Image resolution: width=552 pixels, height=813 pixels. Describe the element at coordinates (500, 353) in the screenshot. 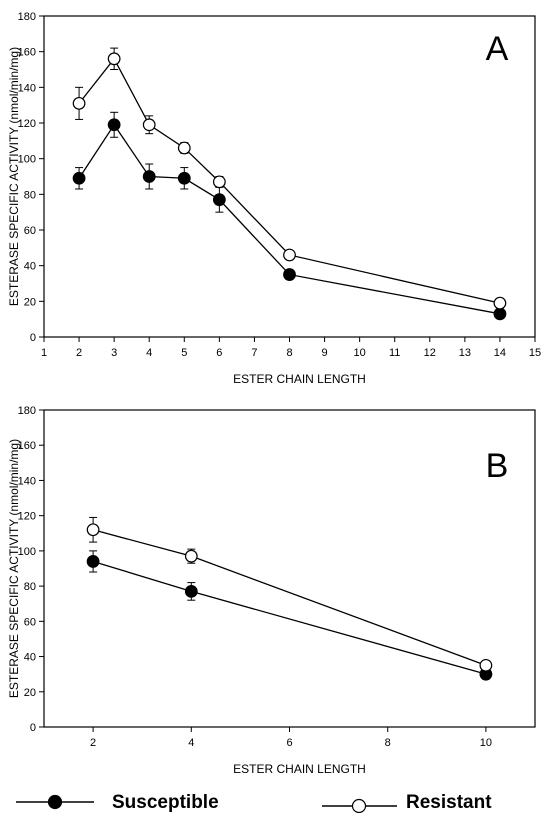

I see `x-tick-label: 14` at that location.